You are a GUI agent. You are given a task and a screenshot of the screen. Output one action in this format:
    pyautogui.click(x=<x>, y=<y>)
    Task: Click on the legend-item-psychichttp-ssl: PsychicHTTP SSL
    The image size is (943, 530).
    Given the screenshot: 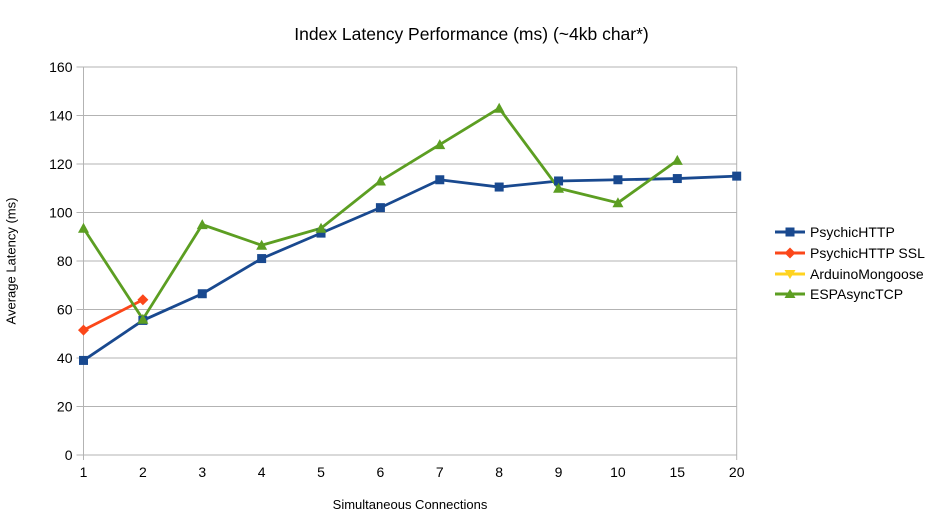 What is the action you would take?
    pyautogui.click(x=850, y=253)
    